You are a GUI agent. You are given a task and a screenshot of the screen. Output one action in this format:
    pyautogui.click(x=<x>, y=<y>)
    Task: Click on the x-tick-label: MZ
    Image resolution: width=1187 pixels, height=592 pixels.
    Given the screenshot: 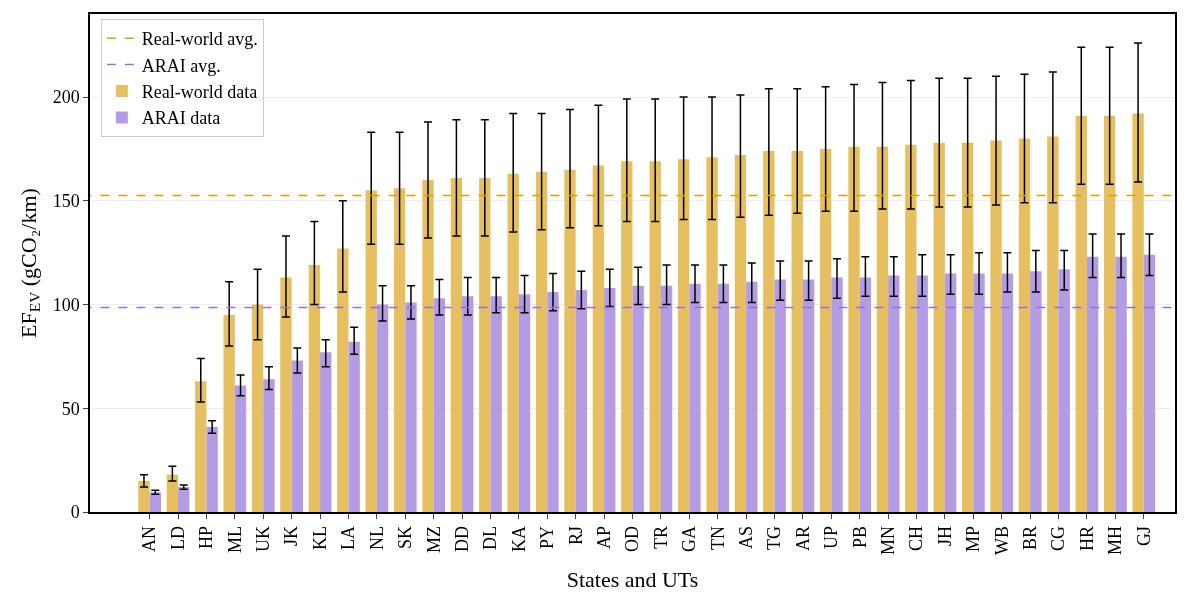 What is the action you would take?
    pyautogui.click(x=433, y=539)
    